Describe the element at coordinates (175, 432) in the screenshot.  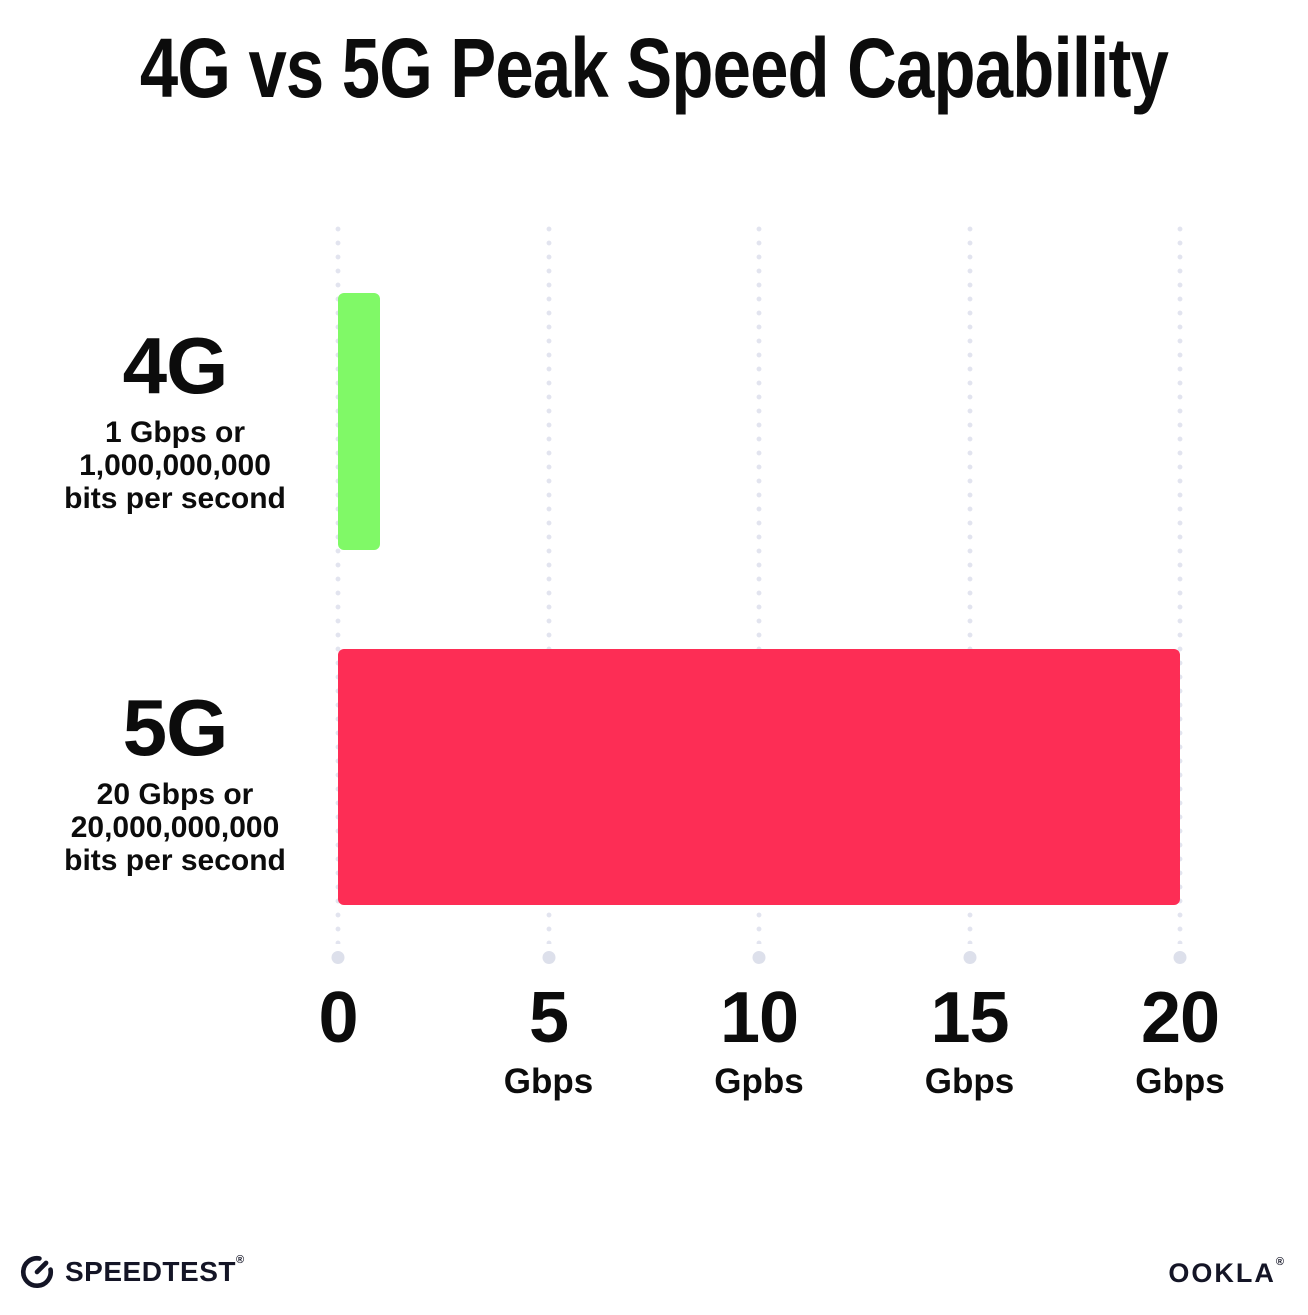
I see `sublabel-line: 1 Gbps or` at that location.